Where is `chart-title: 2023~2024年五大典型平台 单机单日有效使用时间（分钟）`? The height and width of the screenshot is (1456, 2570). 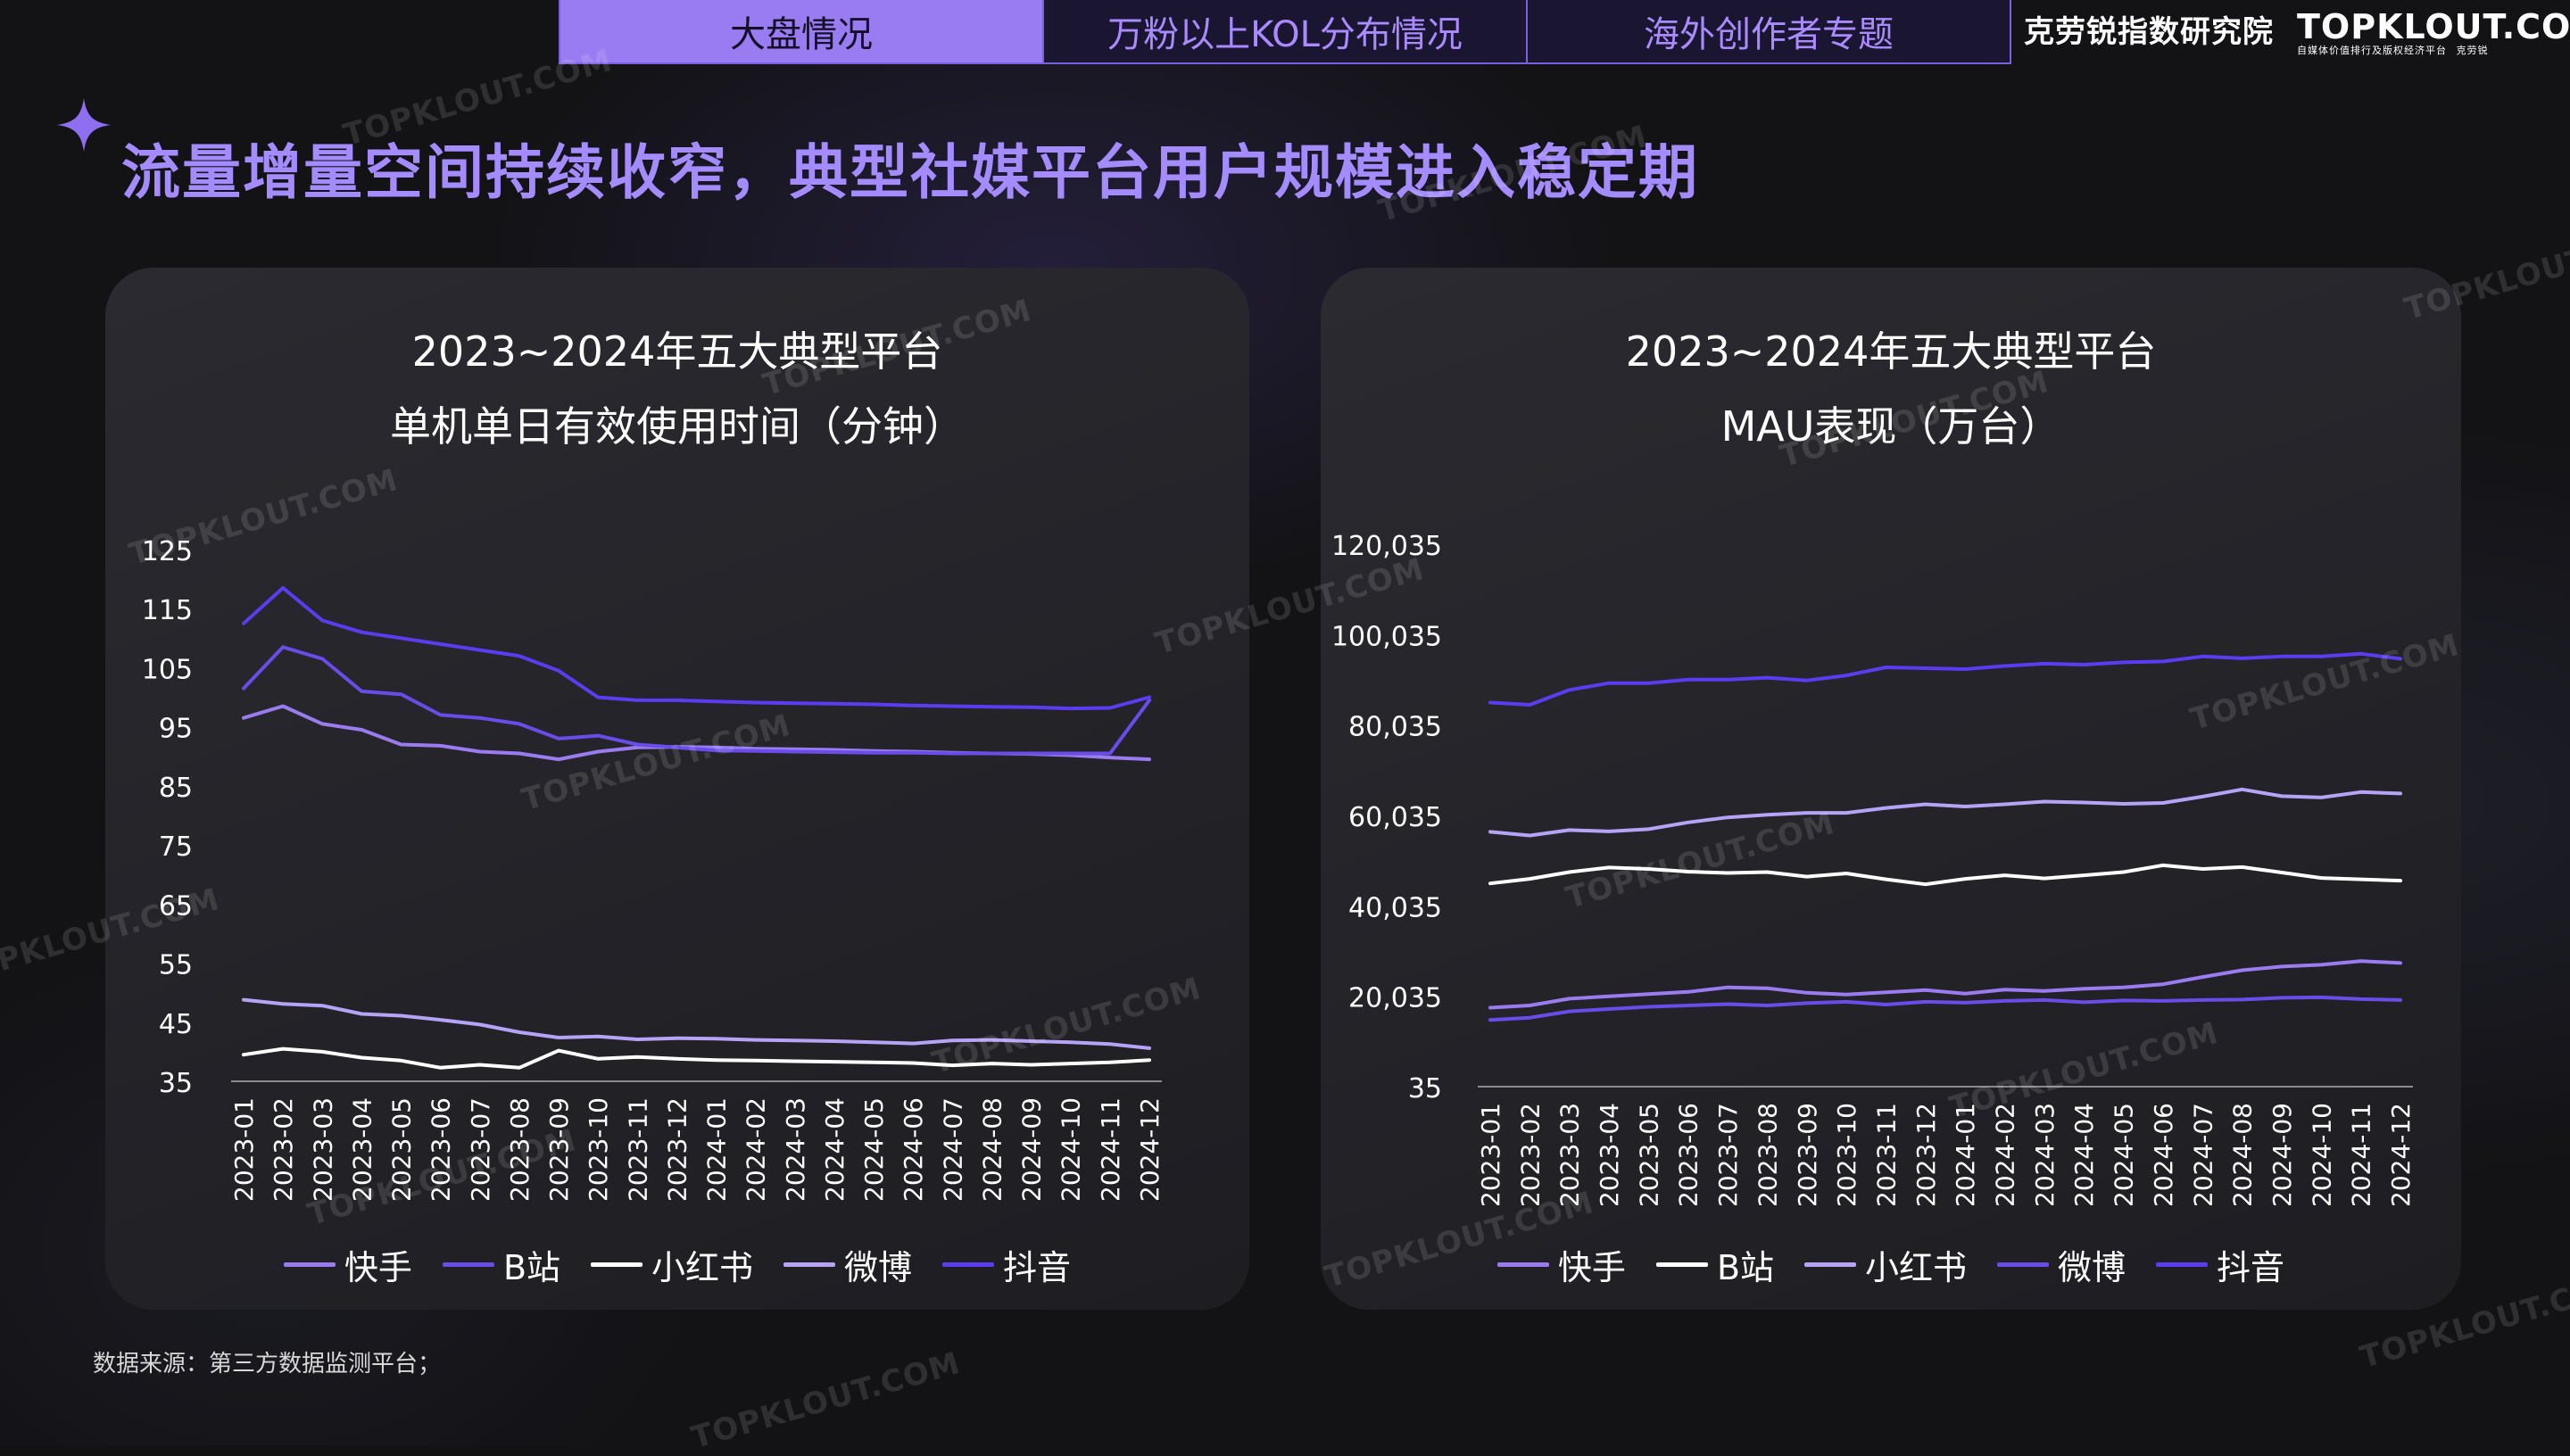 chart-title: 2023~2024年五大典型平台 单机单日有效使用时间（分钟） is located at coordinates (677, 389).